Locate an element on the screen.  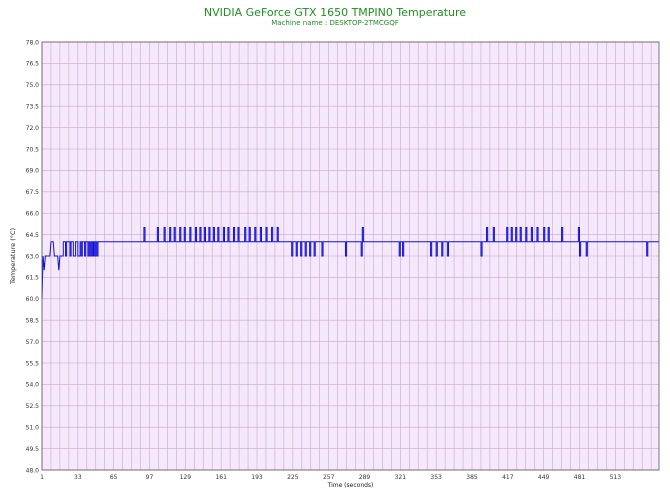
x-tick-label: 513 is located at coordinates (616, 477).